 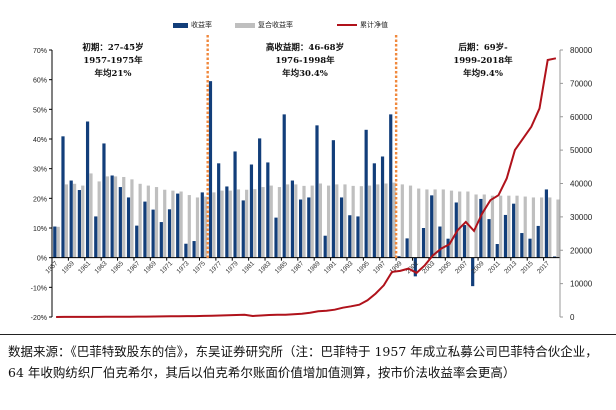 What do you see at coordinates (112, 216) in the screenshot?
I see `bar-return-1964` at bounding box center [112, 216].